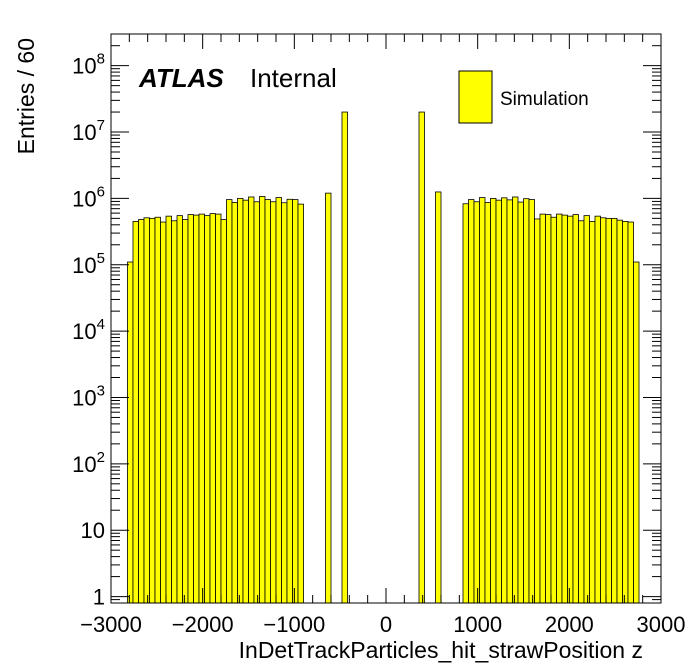 The image size is (696, 672). What do you see at coordinates (88, 330) in the screenshot?
I see `y-tick-label: 10⁴` at bounding box center [88, 330].